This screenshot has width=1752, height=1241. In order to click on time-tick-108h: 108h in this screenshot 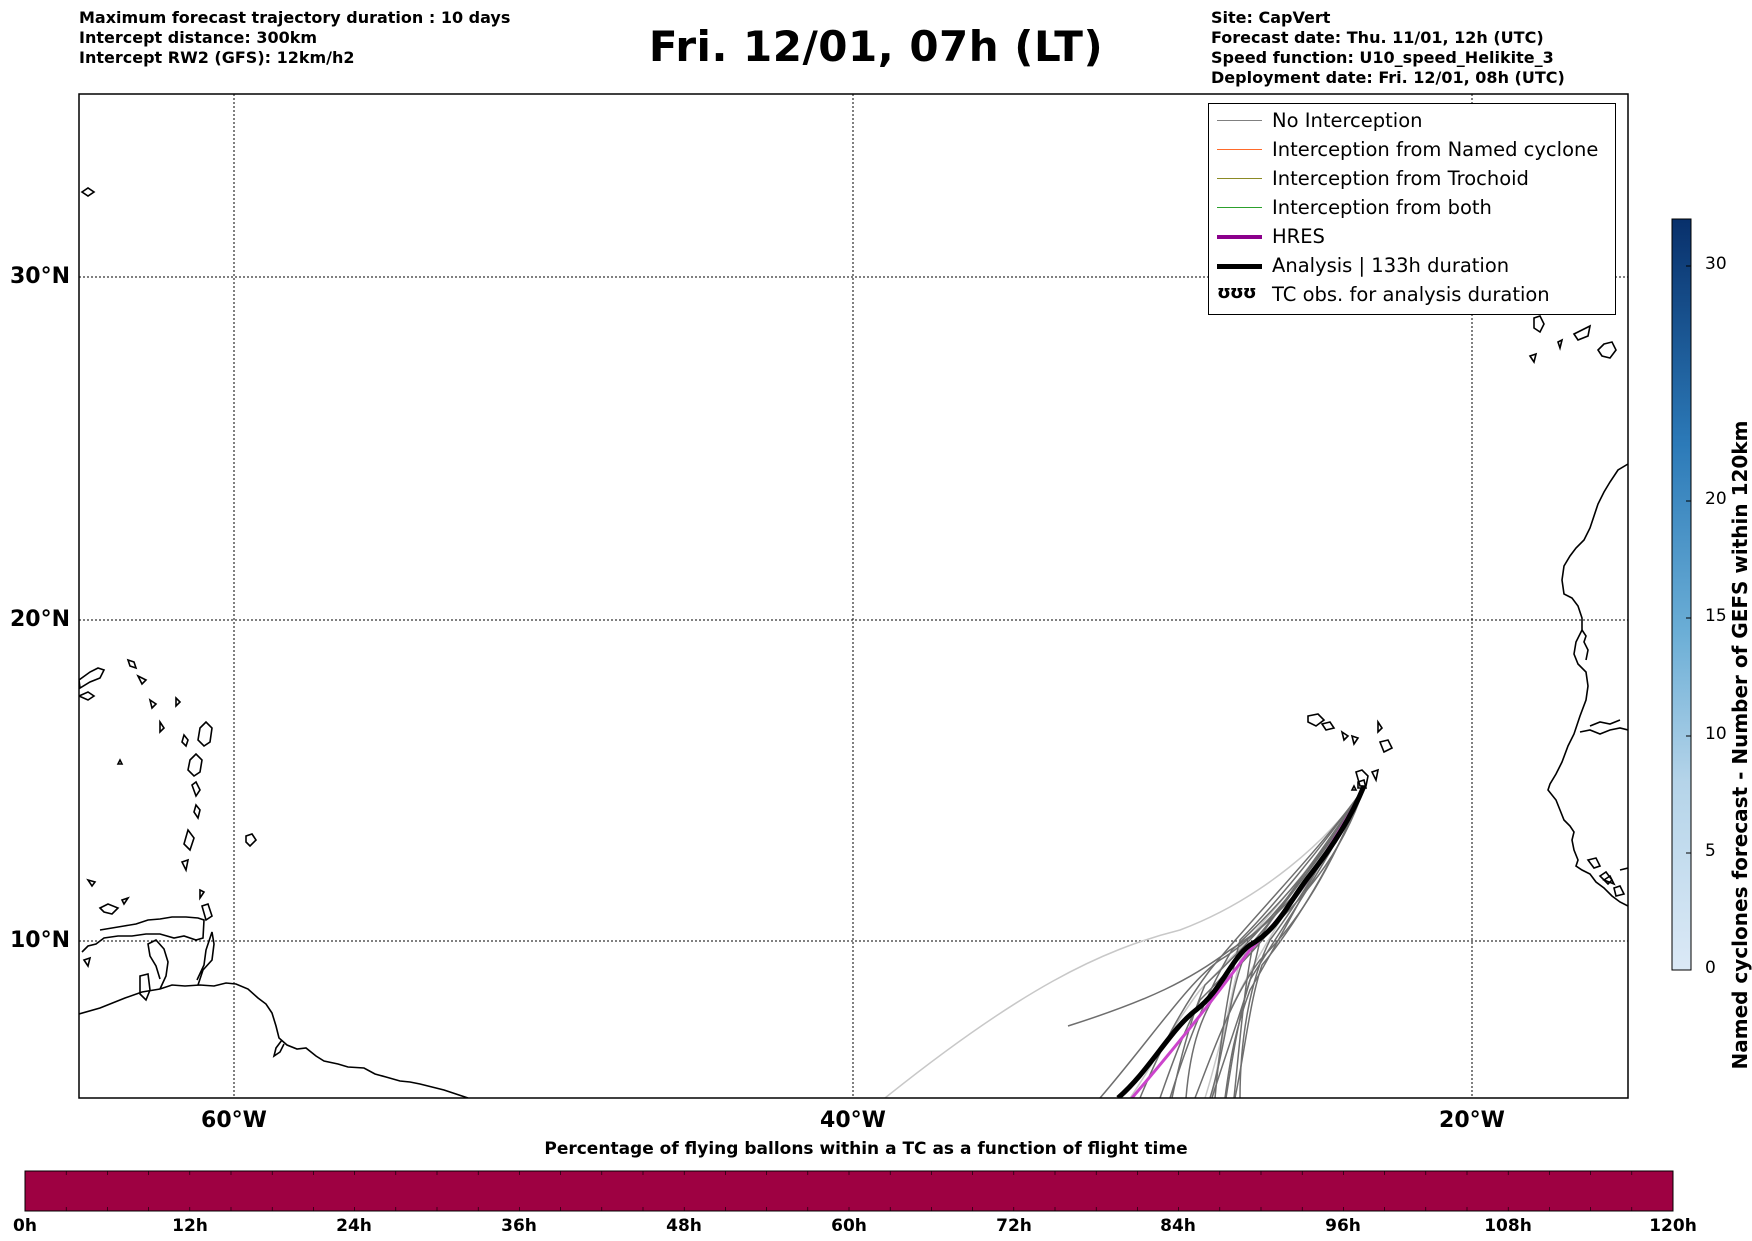, I will do `click(1508, 1226)`.